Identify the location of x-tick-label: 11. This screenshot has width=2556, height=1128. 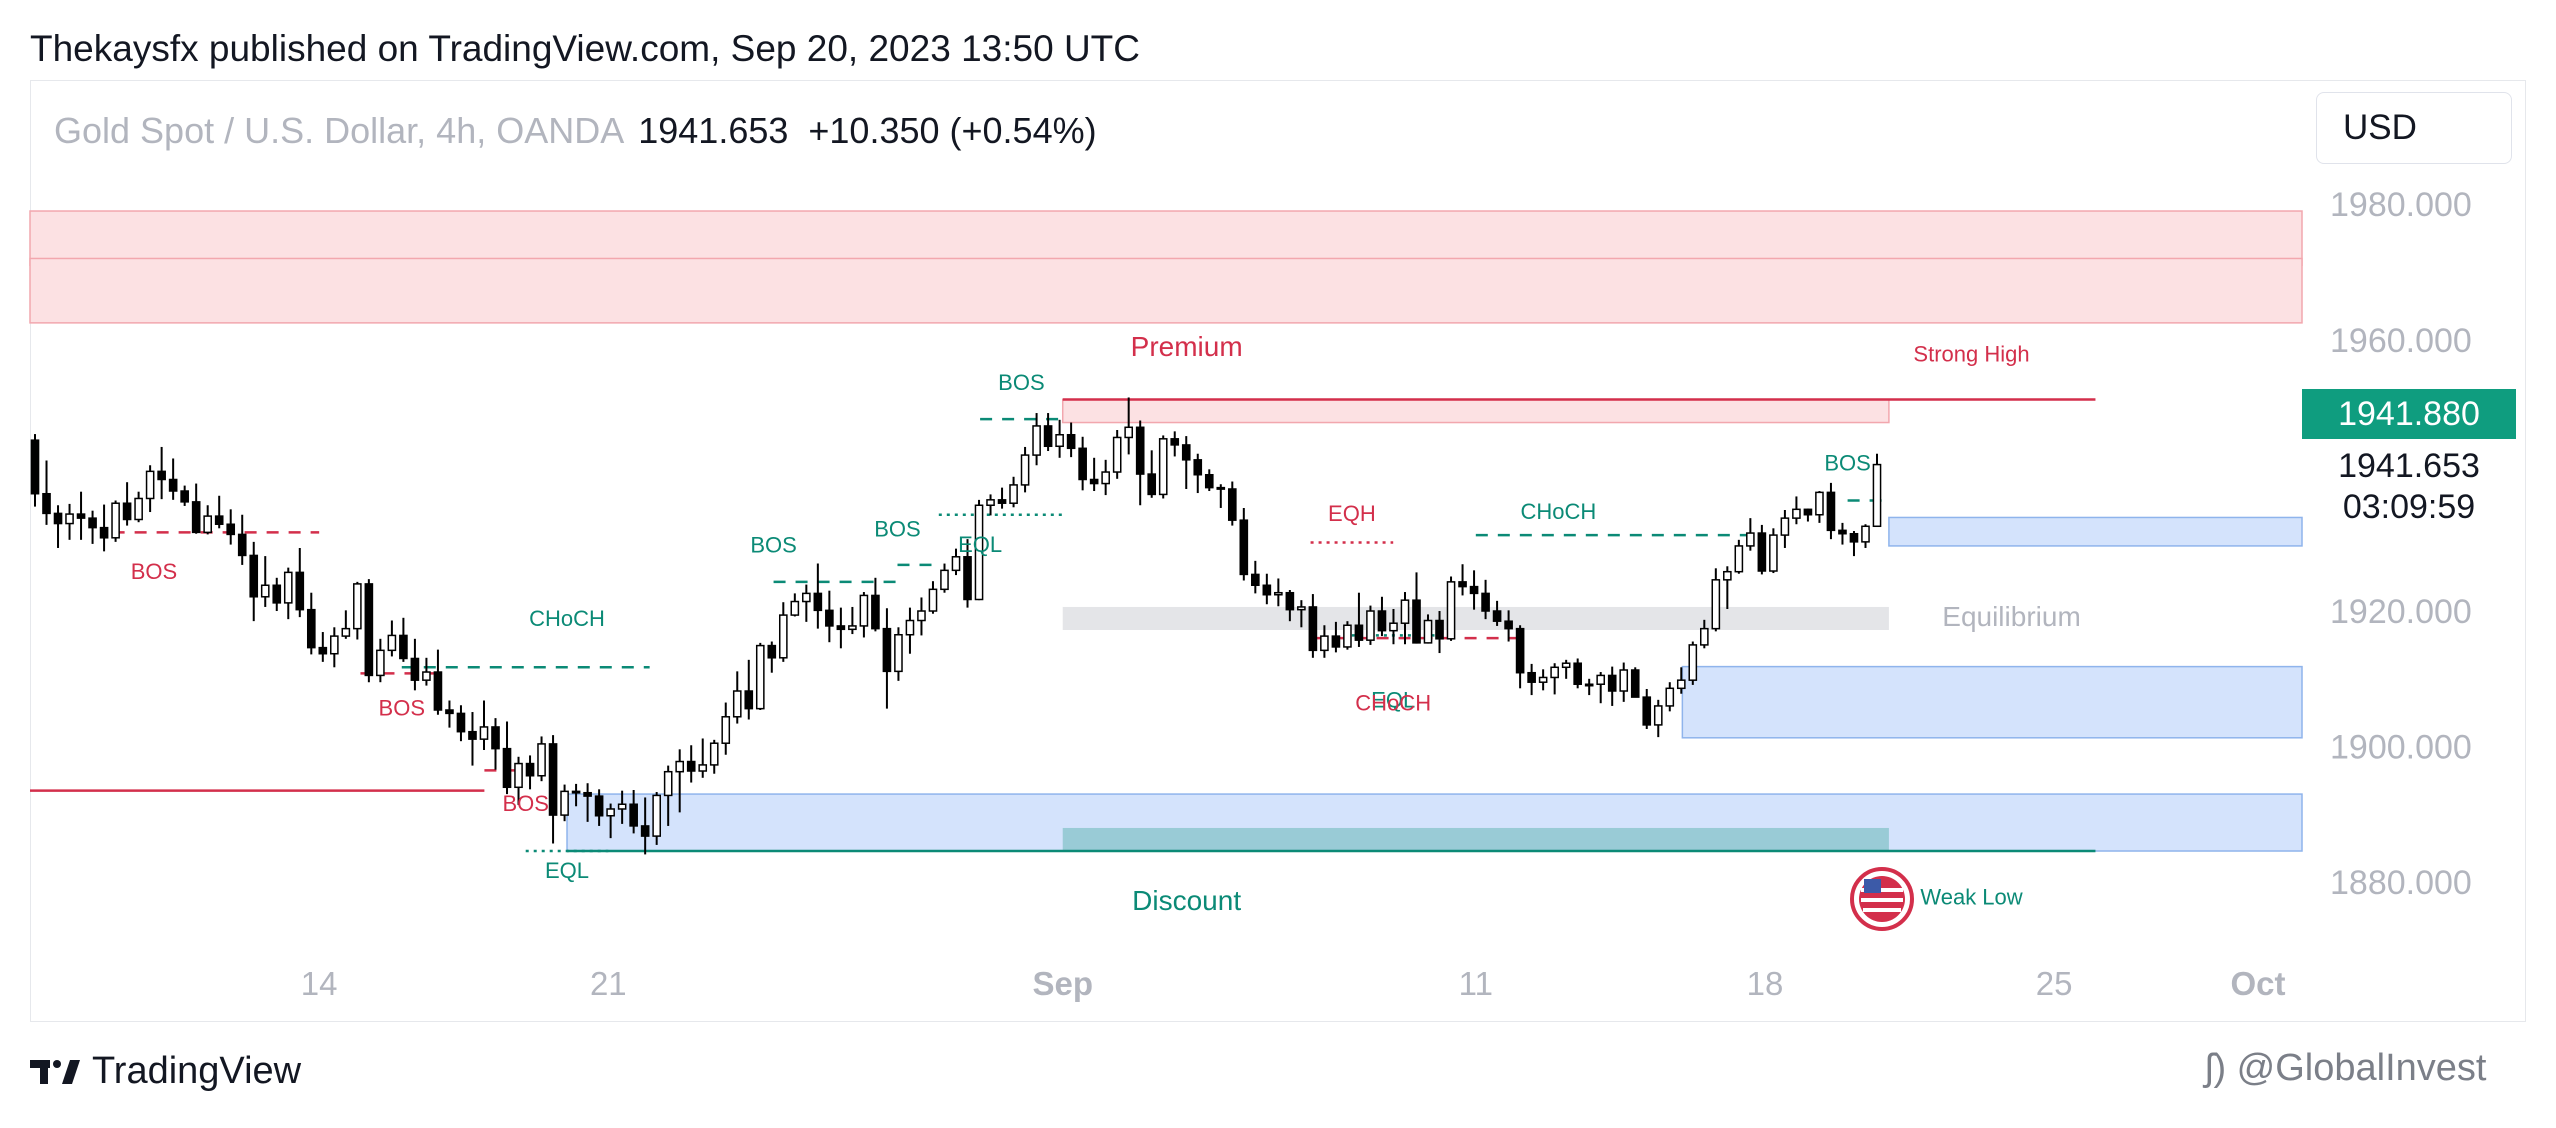
(1476, 983).